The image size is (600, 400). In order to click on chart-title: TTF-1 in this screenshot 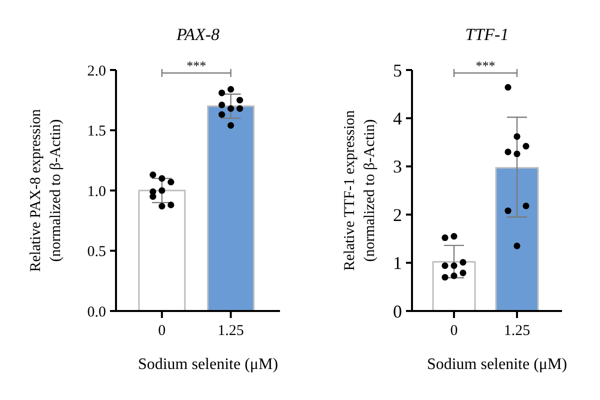, I will do `click(487, 34)`.